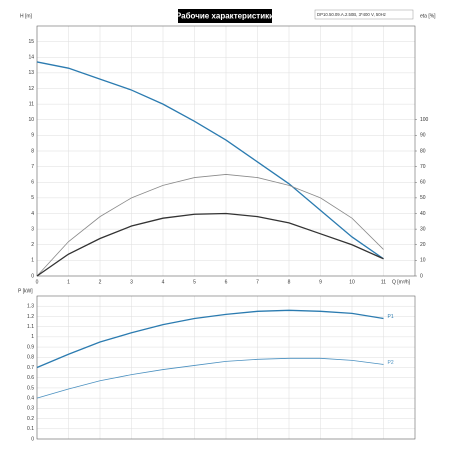 The image size is (450, 450). What do you see at coordinates (320, 282) in the screenshot?
I see `x-tick-label: 9` at bounding box center [320, 282].